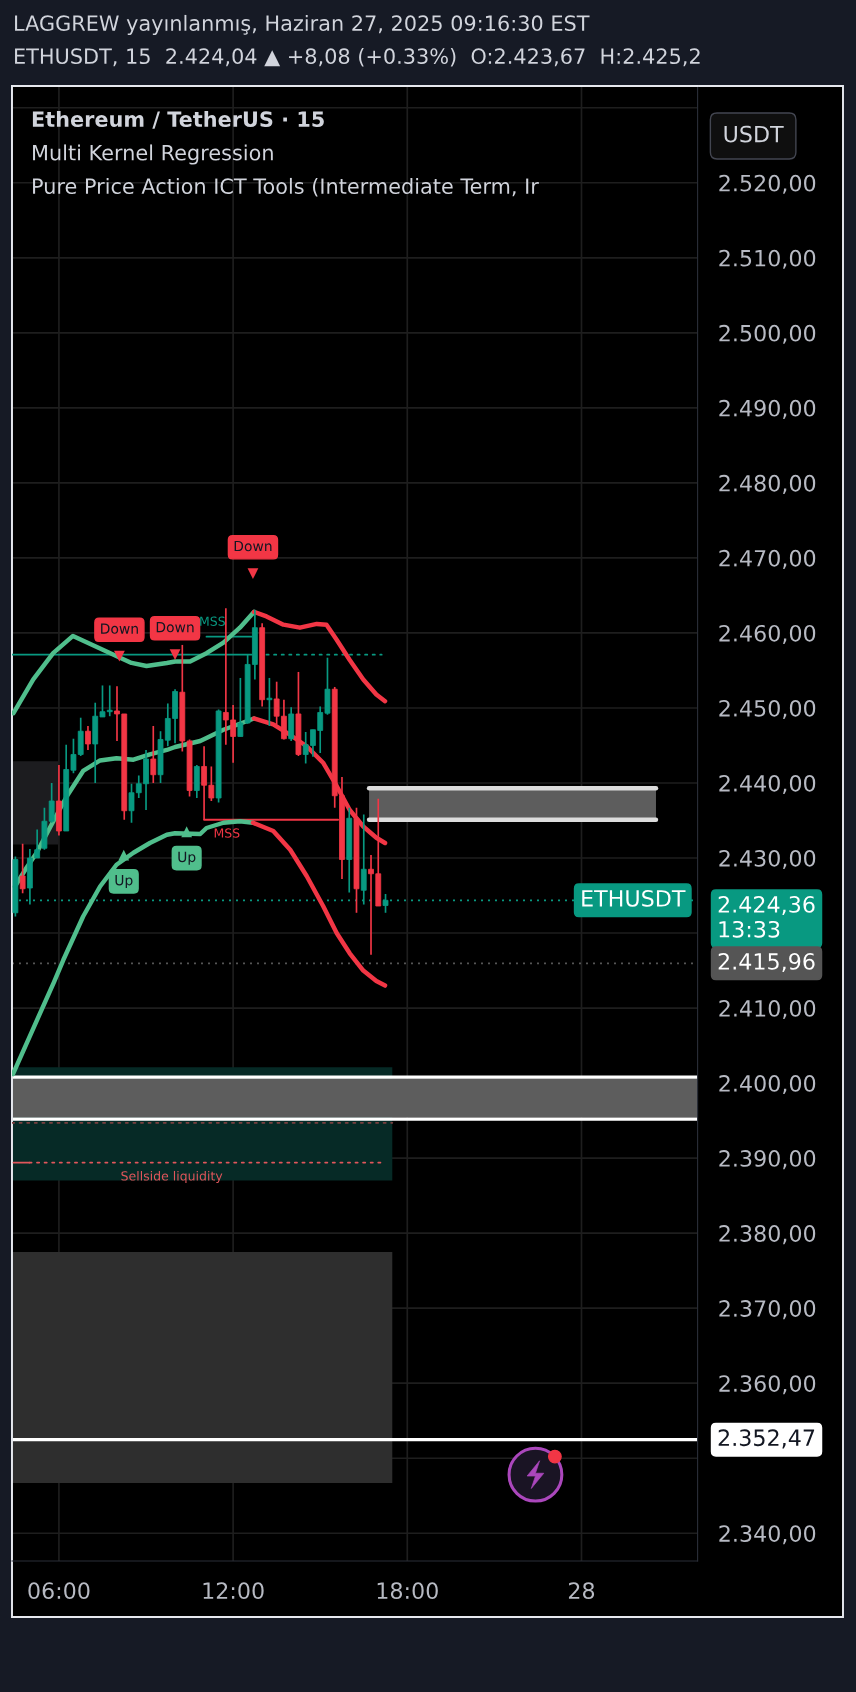 Image resolution: width=856 pixels, height=1692 pixels. What do you see at coordinates (124, 882) in the screenshot?
I see `series-label: Up` at bounding box center [124, 882].